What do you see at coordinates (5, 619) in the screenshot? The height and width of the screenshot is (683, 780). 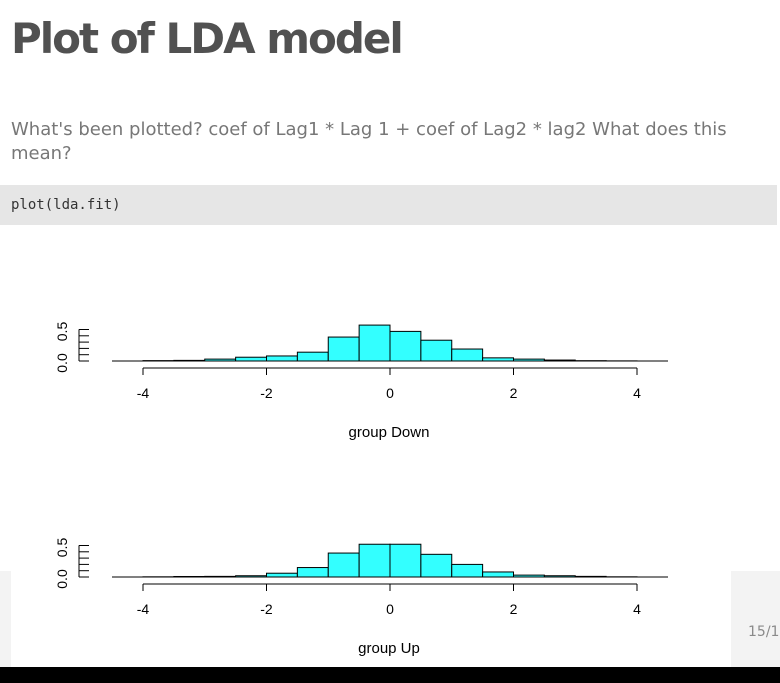 I see `left-side-panel` at bounding box center [5, 619].